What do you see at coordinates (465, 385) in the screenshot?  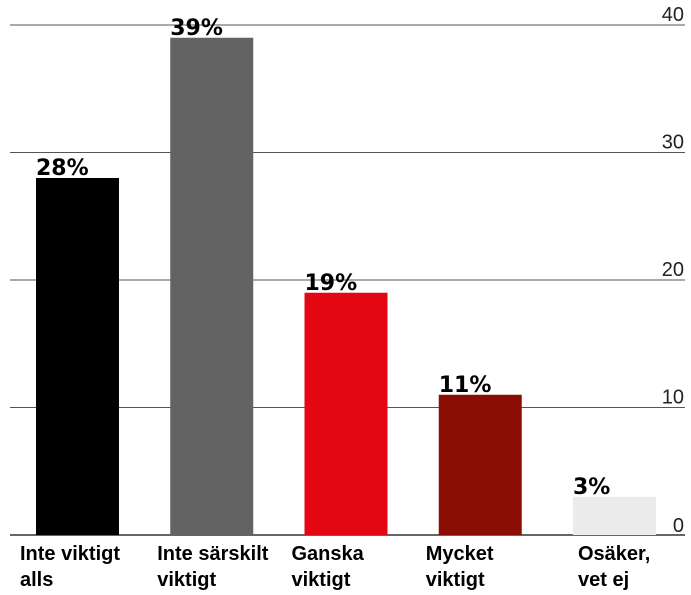 I see `data-label: 11%` at bounding box center [465, 385].